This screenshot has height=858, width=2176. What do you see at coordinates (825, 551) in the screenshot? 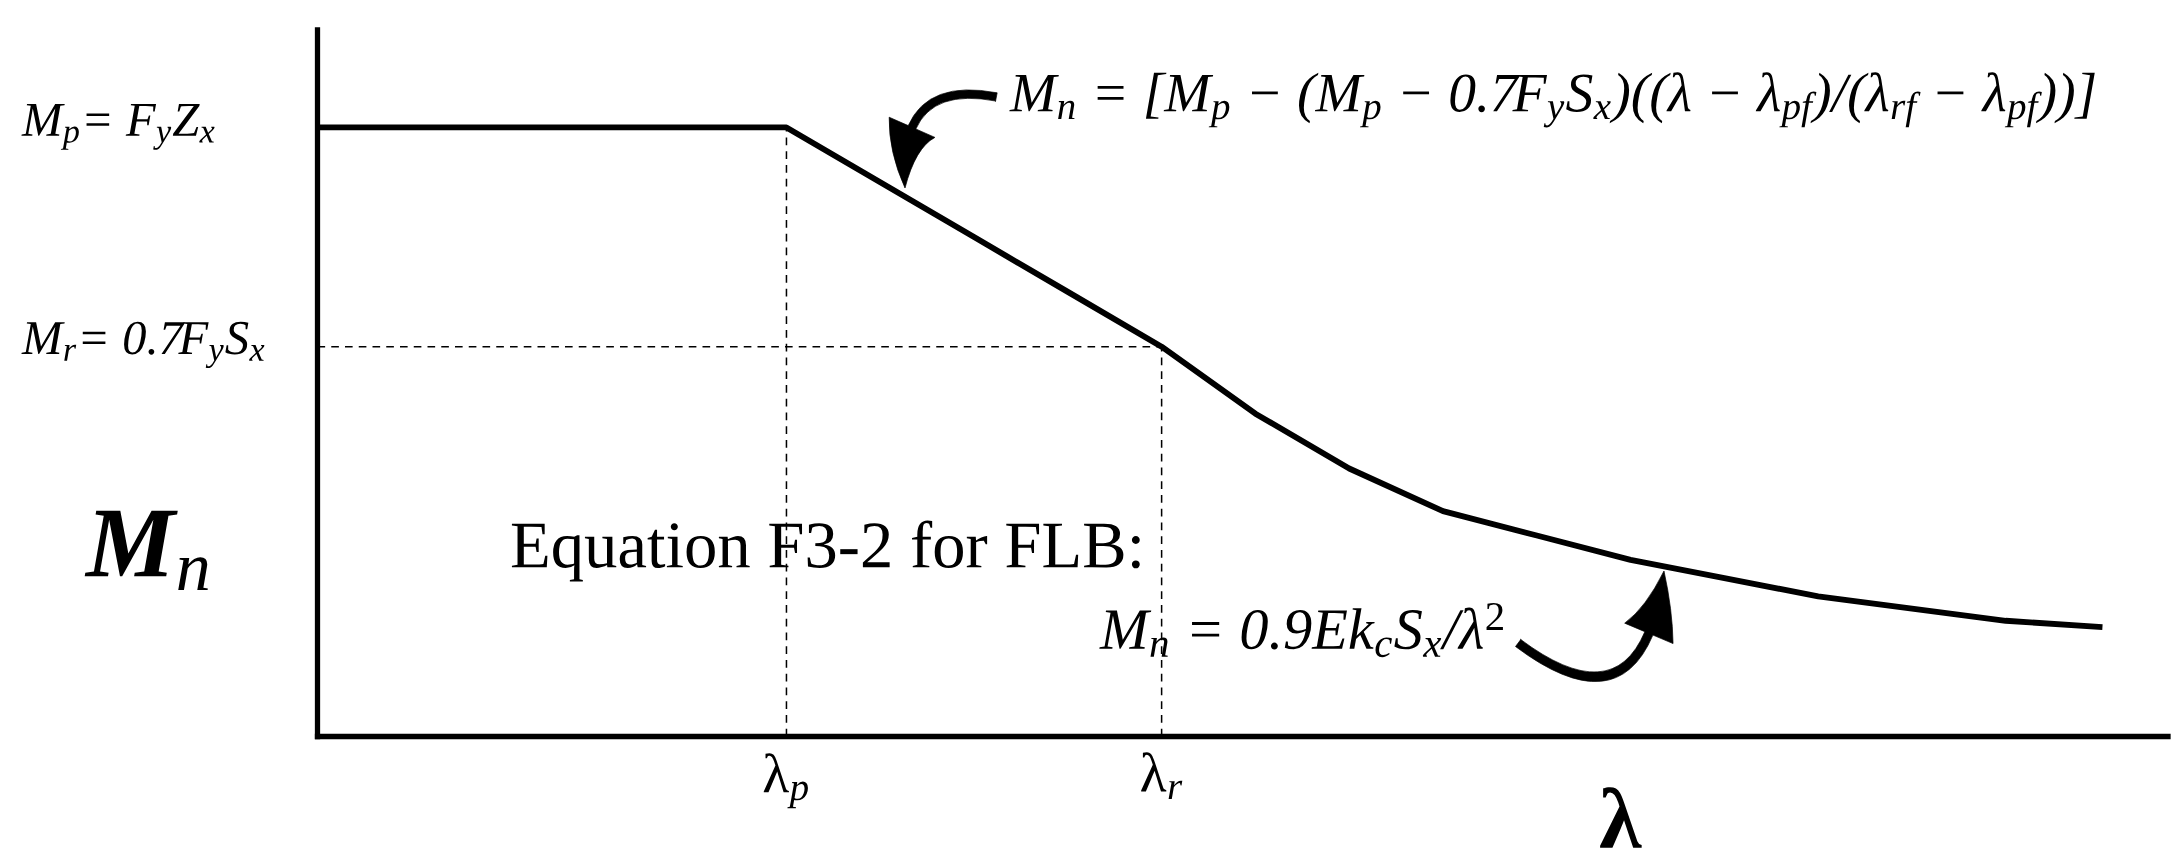
I see `annotation: Equation F3-2 for FLB:` at bounding box center [825, 551].